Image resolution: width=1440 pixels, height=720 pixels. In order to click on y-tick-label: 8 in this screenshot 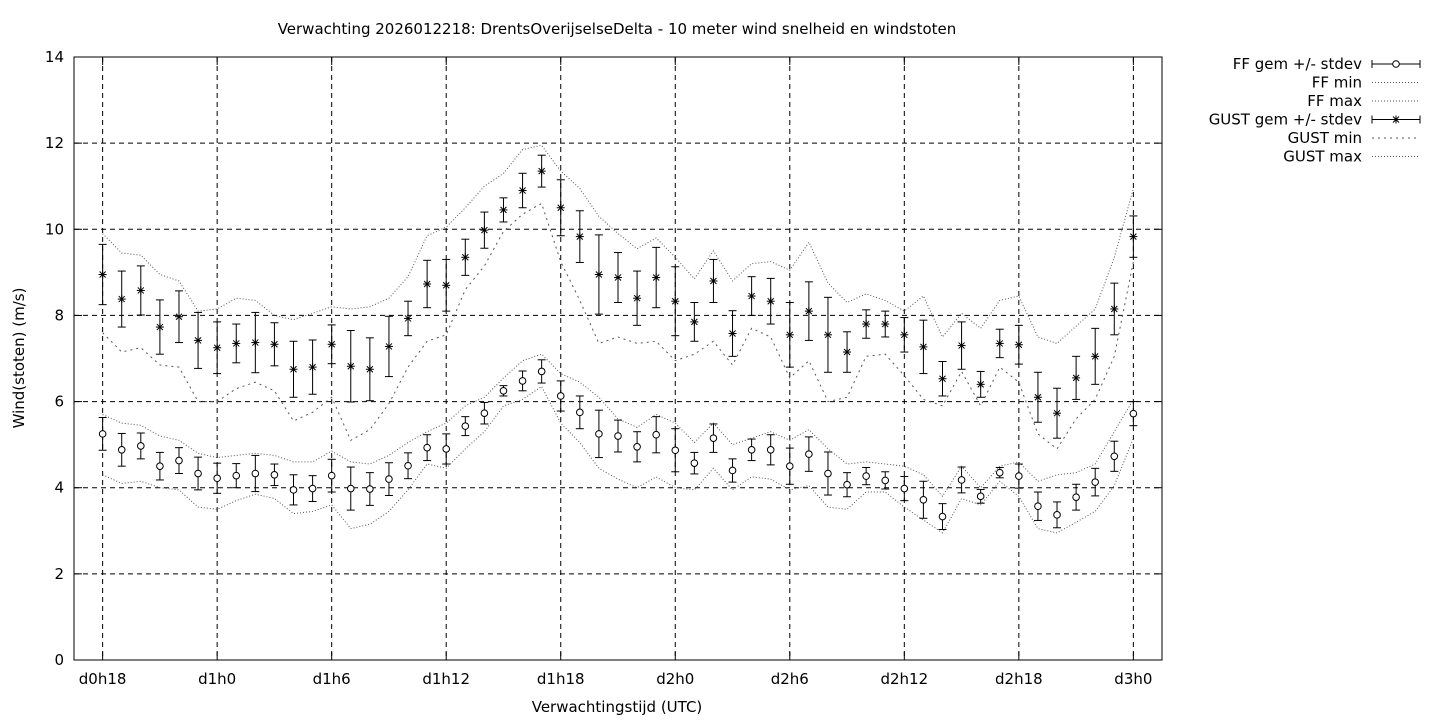, I will do `click(59, 315)`.